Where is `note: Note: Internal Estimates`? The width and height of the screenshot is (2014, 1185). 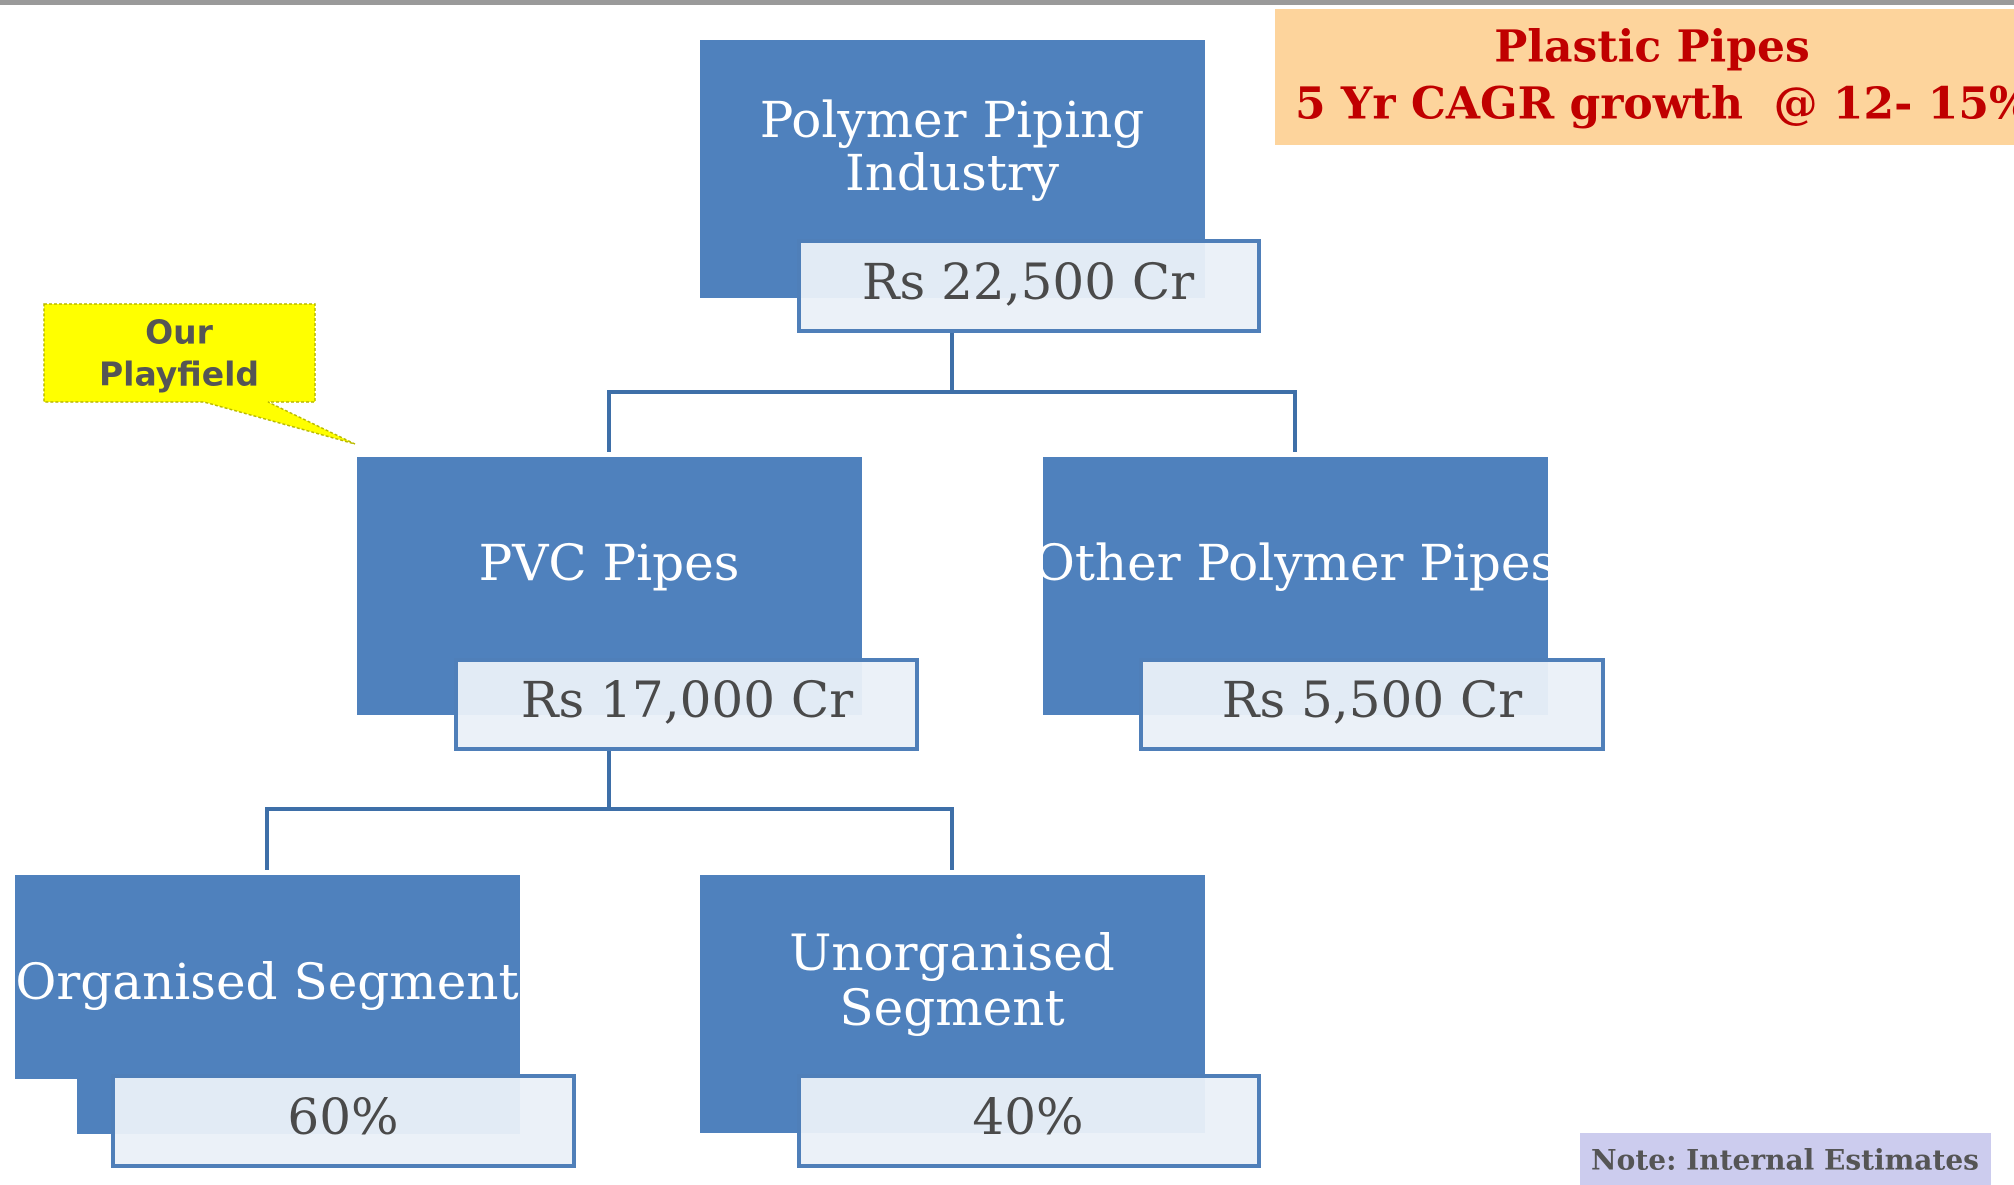 note: Note: Internal Estimates is located at coordinates (1785, 1160).